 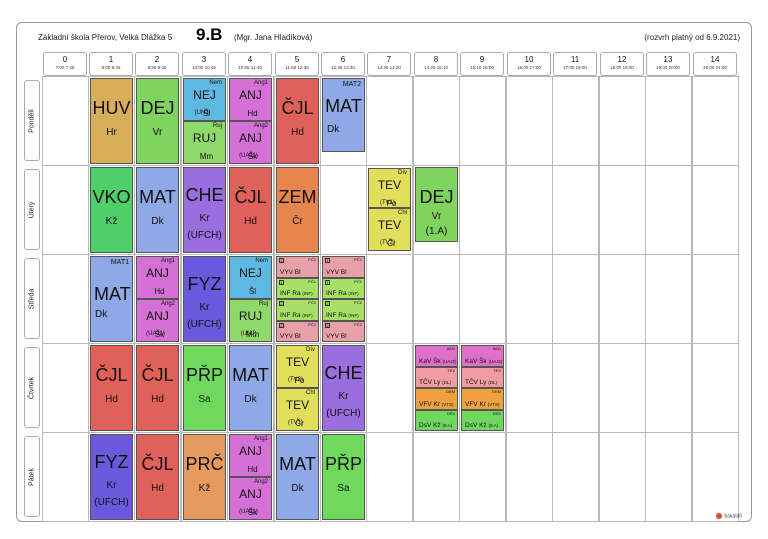 I want to click on teacher-abbr: Čr, so click(x=299, y=423).